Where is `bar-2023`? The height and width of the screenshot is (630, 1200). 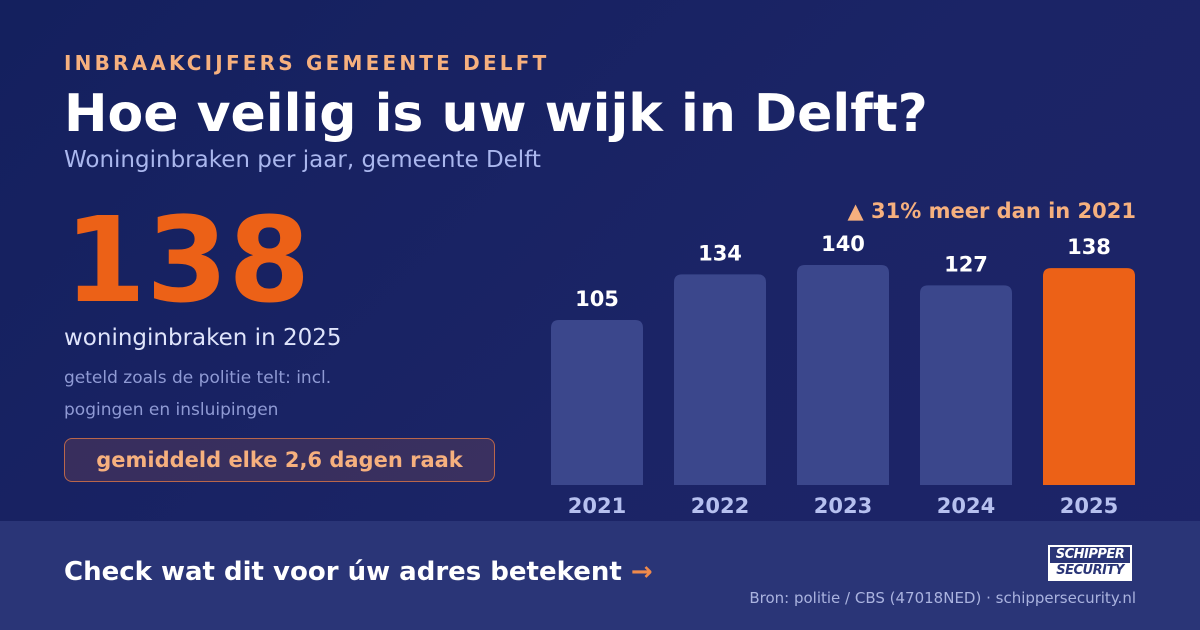 bar-2023 is located at coordinates (843, 375).